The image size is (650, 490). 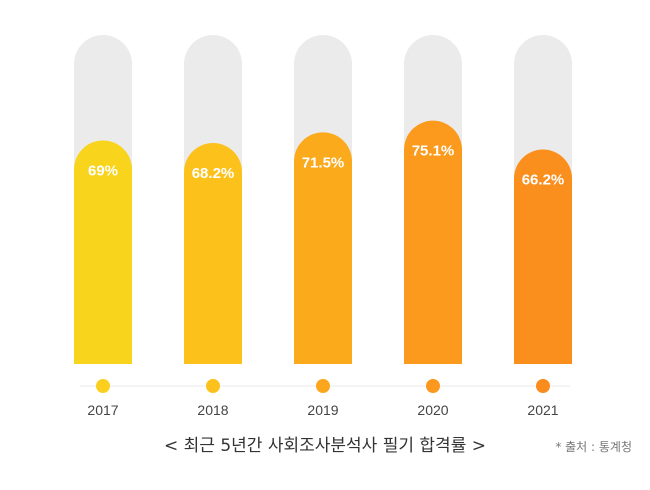 What do you see at coordinates (593, 447) in the screenshot?
I see `source-note: * 출처 : 통계청` at bounding box center [593, 447].